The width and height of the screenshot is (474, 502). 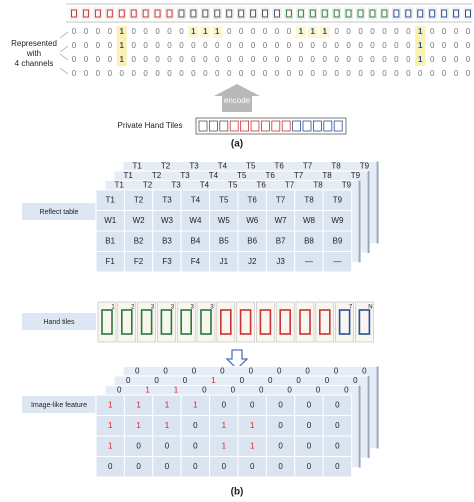 I want to click on hand-tiles: 1 2 3 3 3 3 7 N, so click(x=235, y=322).